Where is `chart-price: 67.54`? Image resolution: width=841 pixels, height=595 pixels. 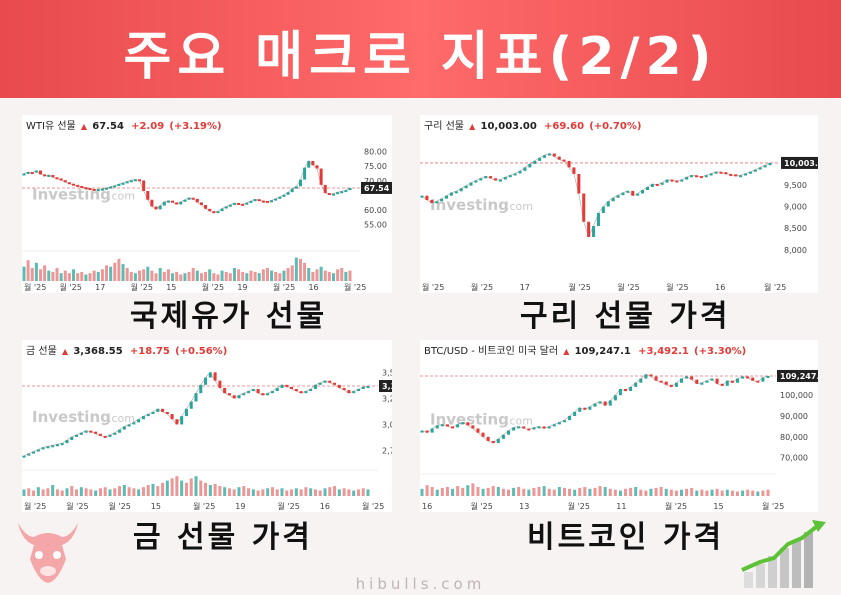
chart-price: 67.54 is located at coordinates (108, 126).